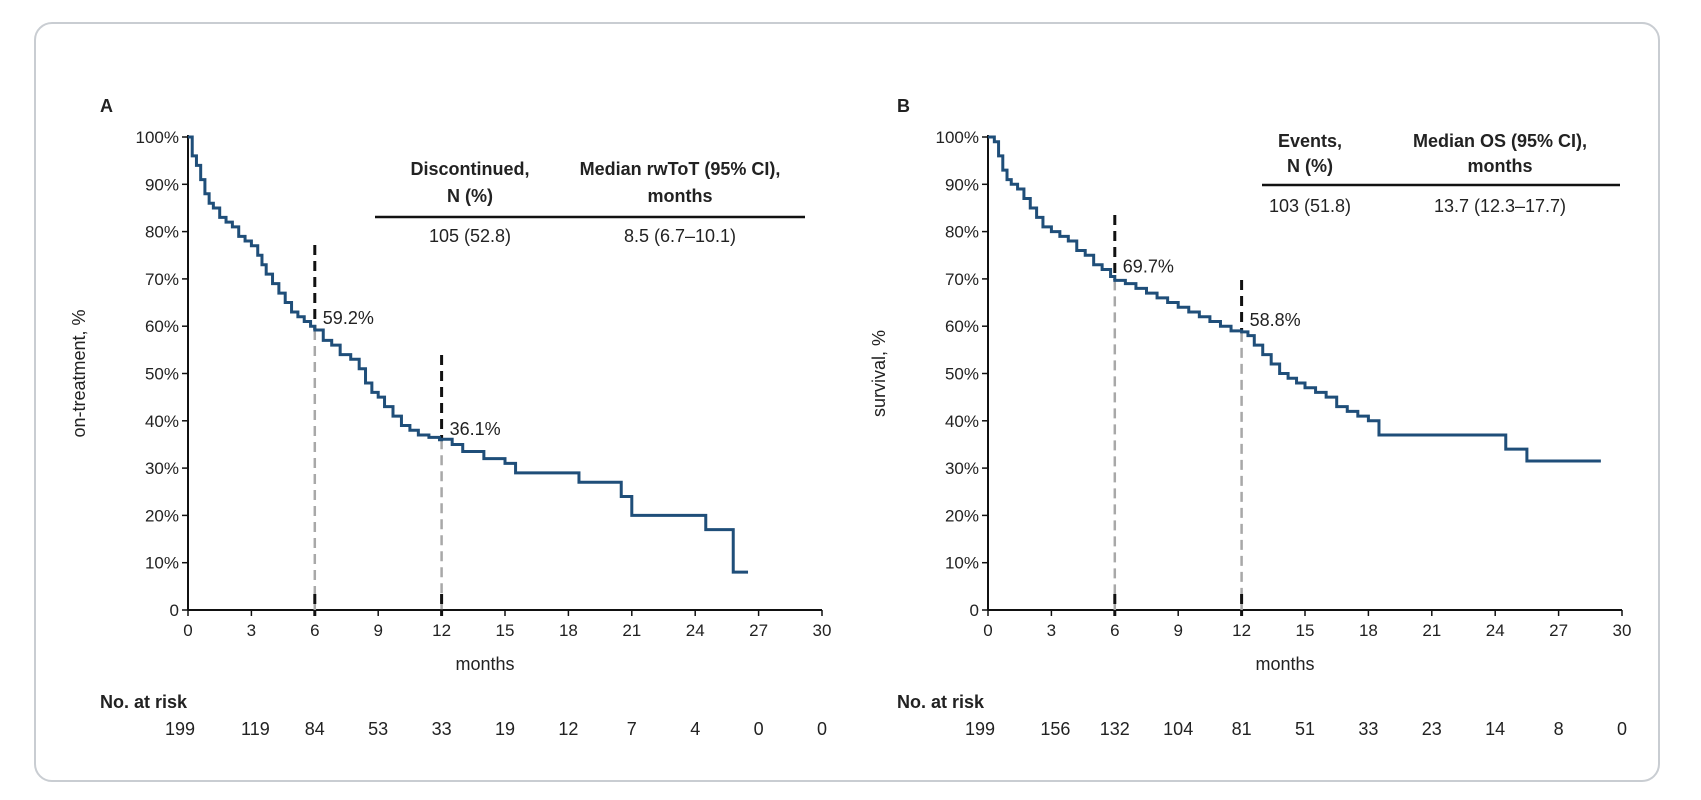  I want to click on y-axis-title: on-treatment, %, so click(79, 373).